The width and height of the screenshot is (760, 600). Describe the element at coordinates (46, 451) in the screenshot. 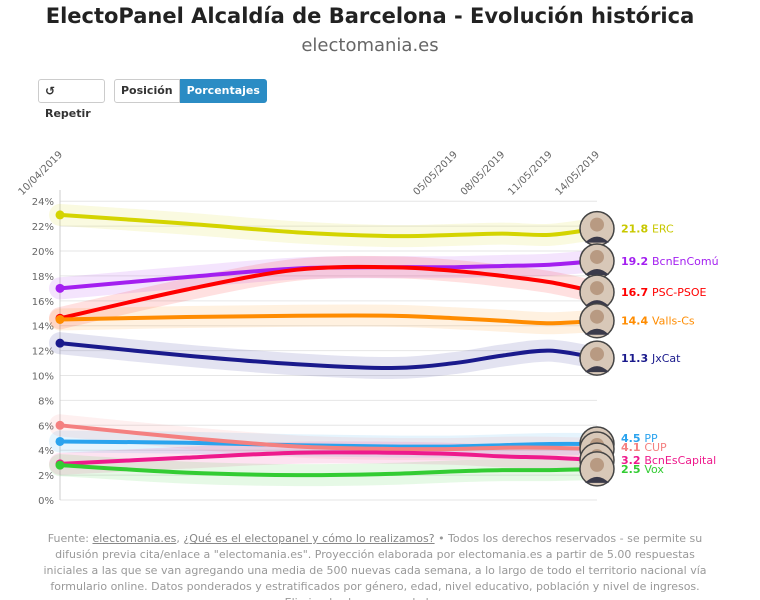

I see `y-tick-label: 4%` at that location.